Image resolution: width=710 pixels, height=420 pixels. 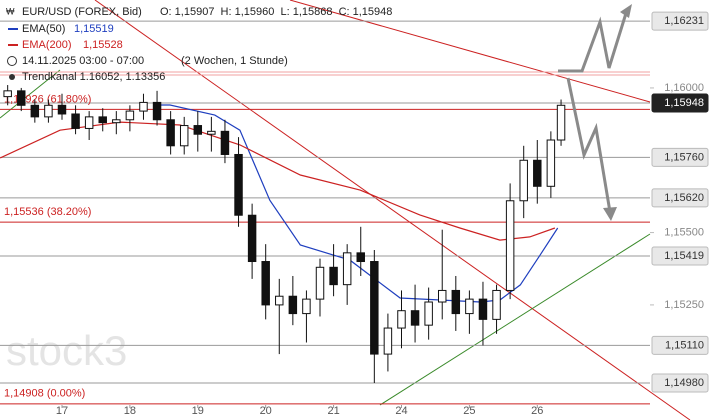 What do you see at coordinates (10, 11) in the screenshot?
I see `icon: ₩` at bounding box center [10, 11].